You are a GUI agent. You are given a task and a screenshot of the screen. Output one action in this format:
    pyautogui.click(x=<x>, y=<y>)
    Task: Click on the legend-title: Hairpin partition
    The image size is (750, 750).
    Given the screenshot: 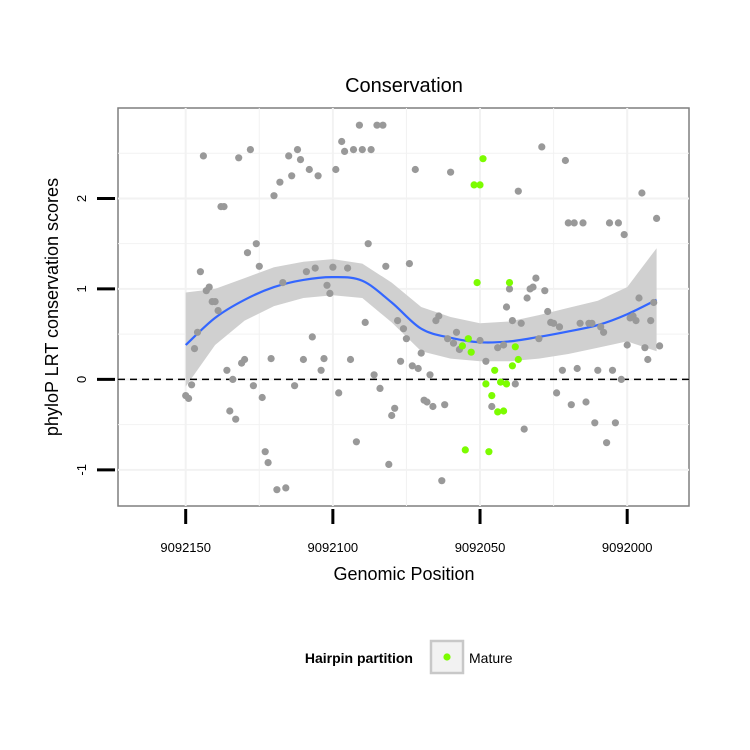 What is the action you would take?
    pyautogui.click(x=359, y=658)
    